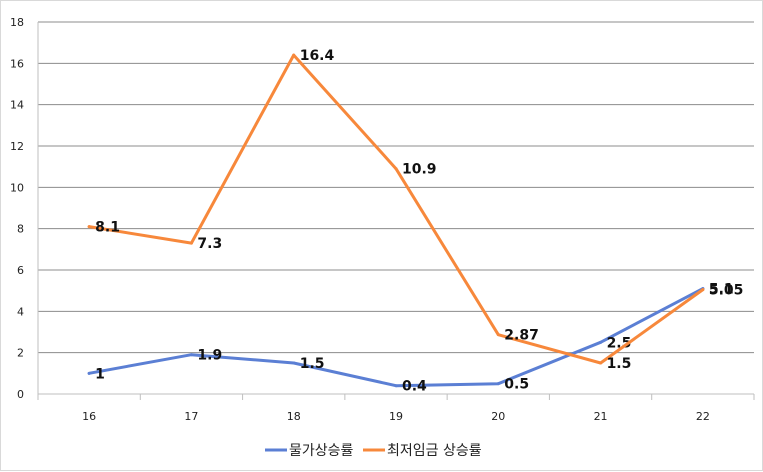 The width and height of the screenshot is (763, 472). What do you see at coordinates (317, 56) in the screenshot?
I see `data-label: 16.4` at bounding box center [317, 56].